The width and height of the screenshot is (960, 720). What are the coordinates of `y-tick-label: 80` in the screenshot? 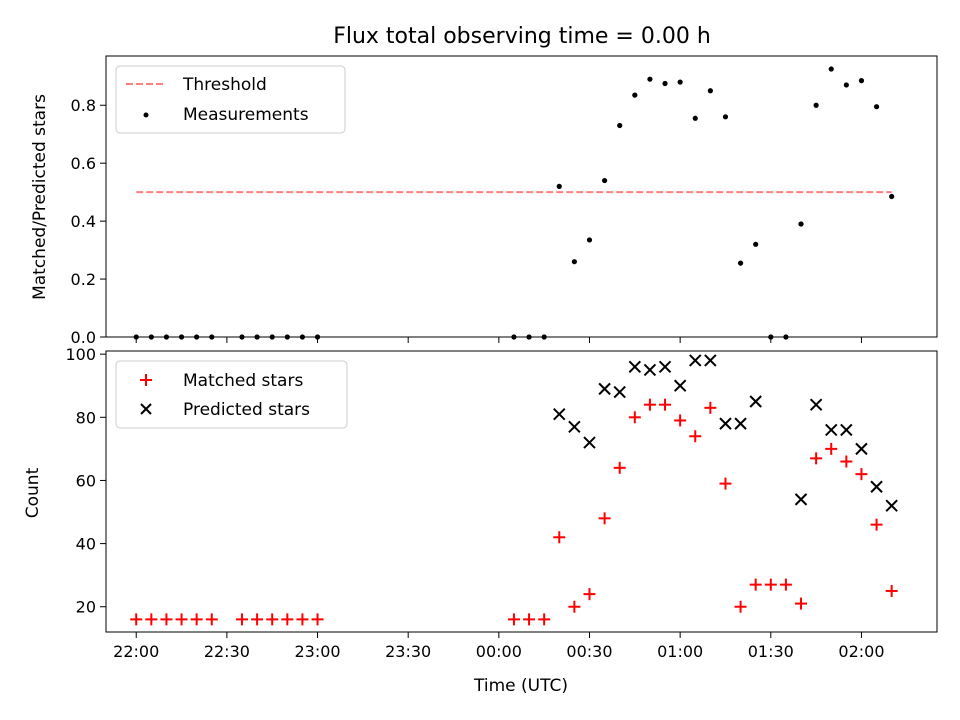 It's located at (86, 417).